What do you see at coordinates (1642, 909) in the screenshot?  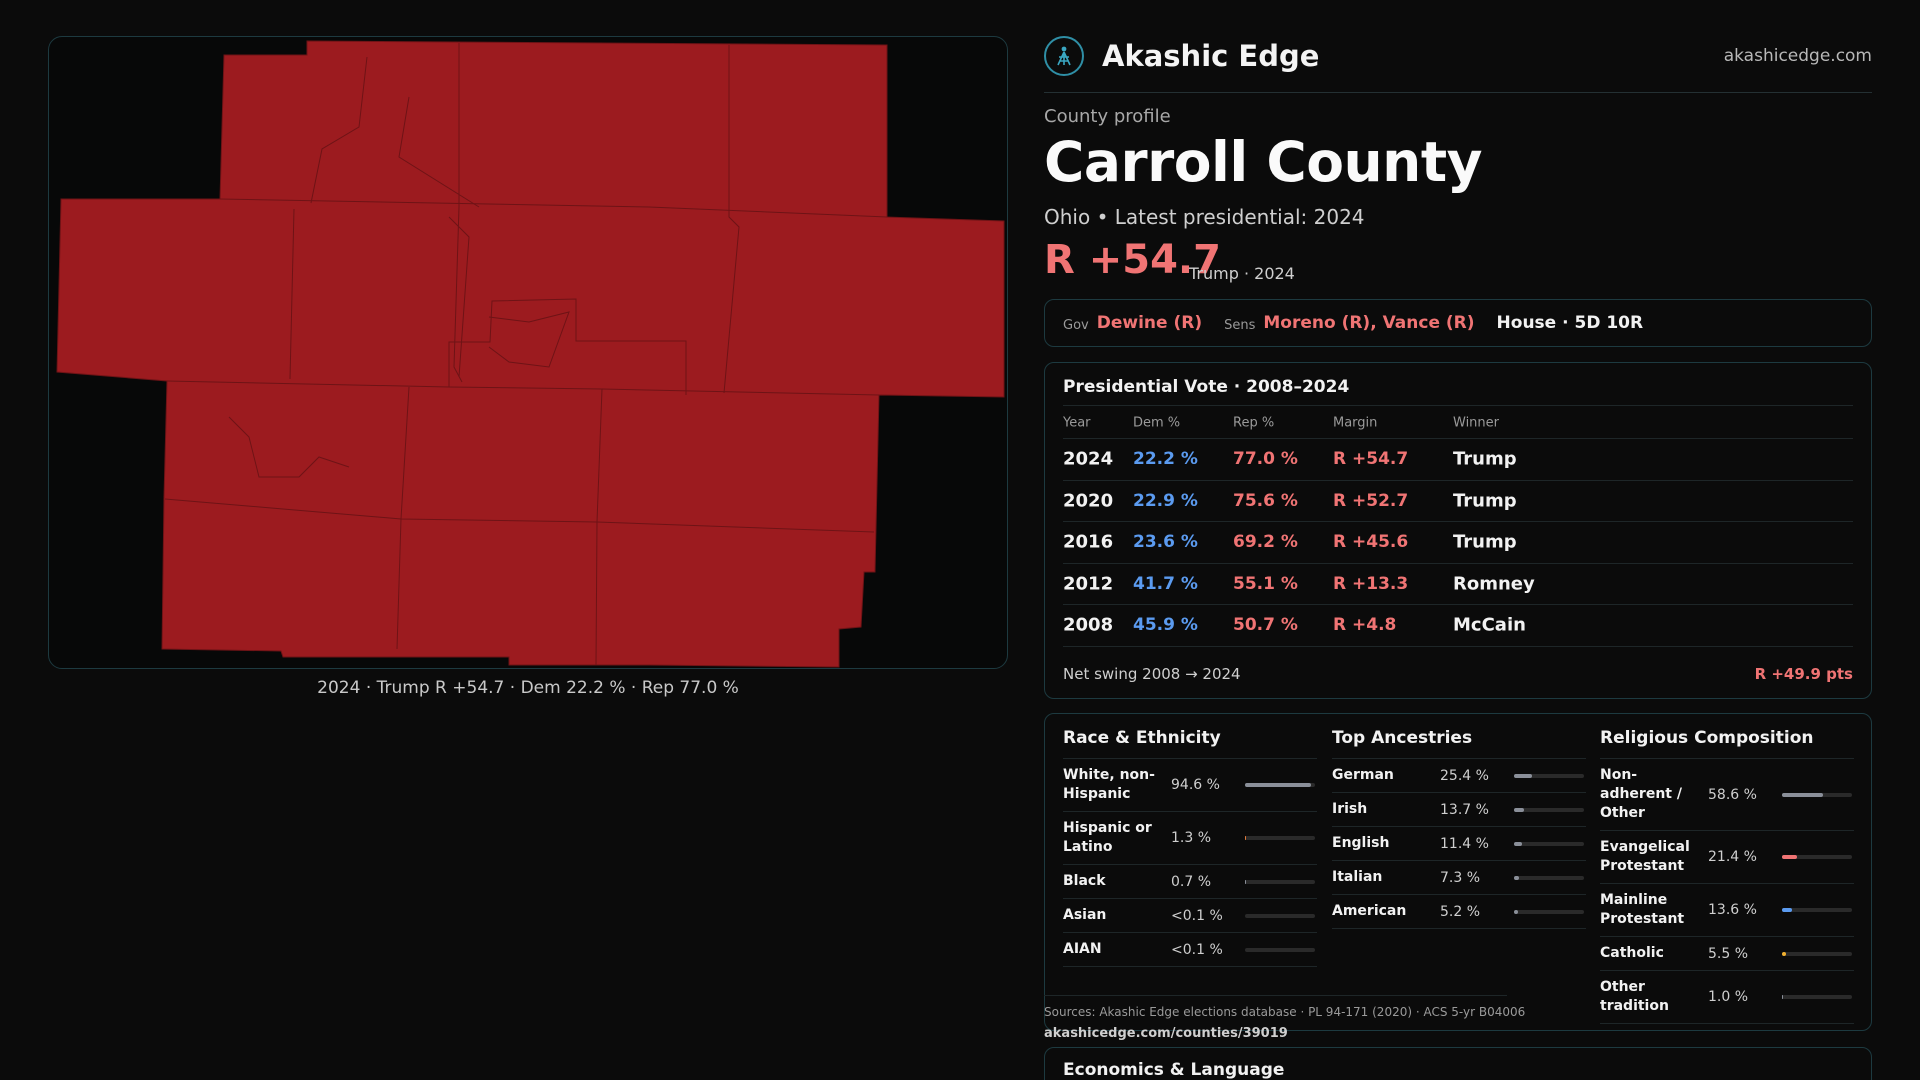 I see `row-label: Mainline Protestant` at bounding box center [1642, 909].